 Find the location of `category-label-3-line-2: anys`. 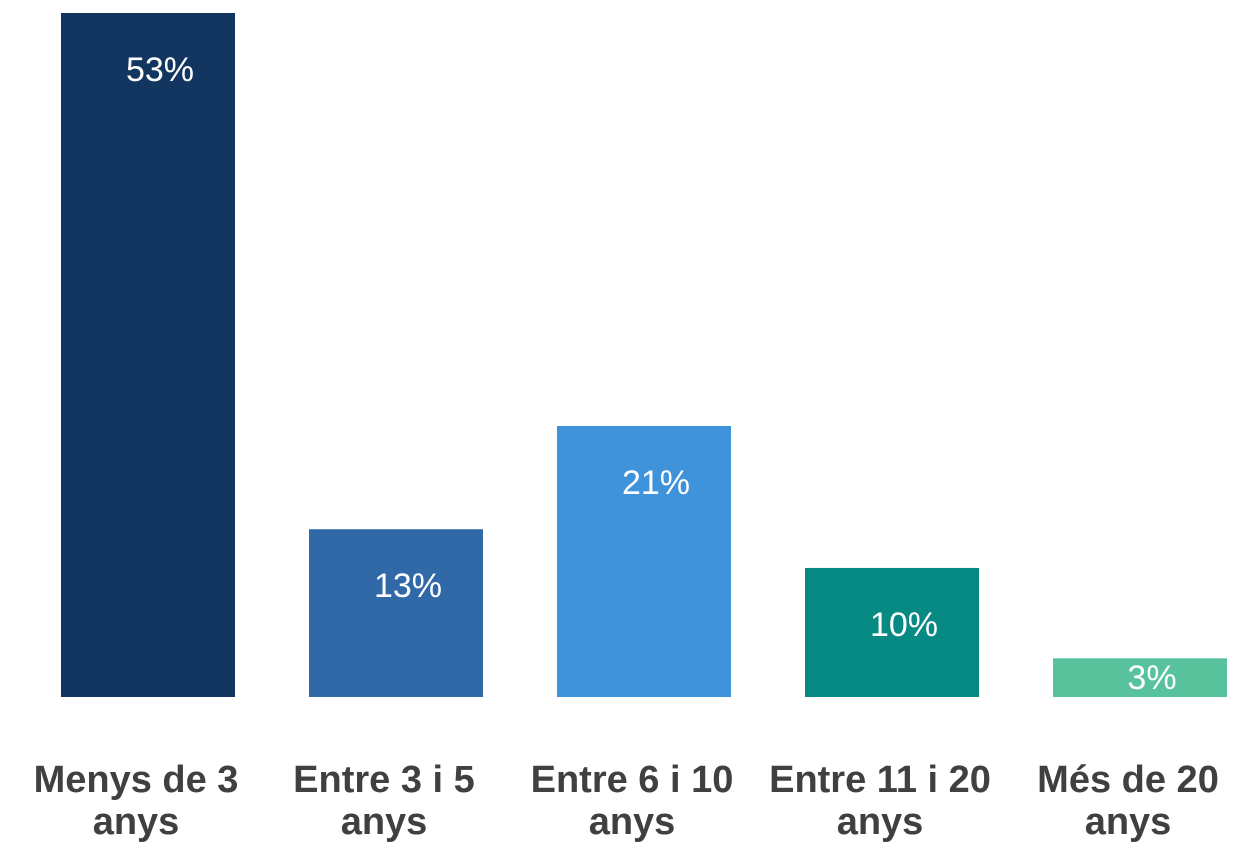

category-label-3-line-2: anys is located at coordinates (632, 821).